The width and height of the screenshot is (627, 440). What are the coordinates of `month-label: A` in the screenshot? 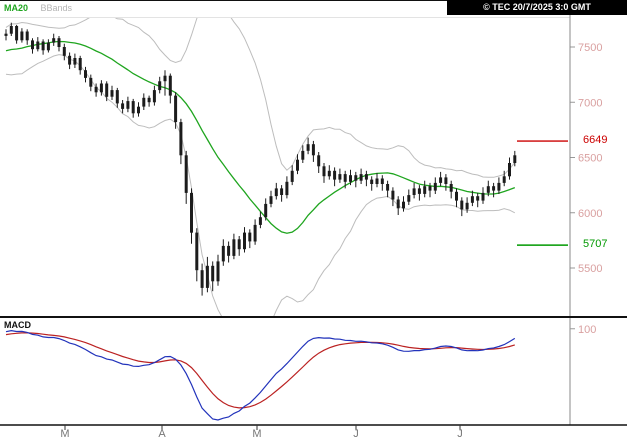 It's located at (162, 434).